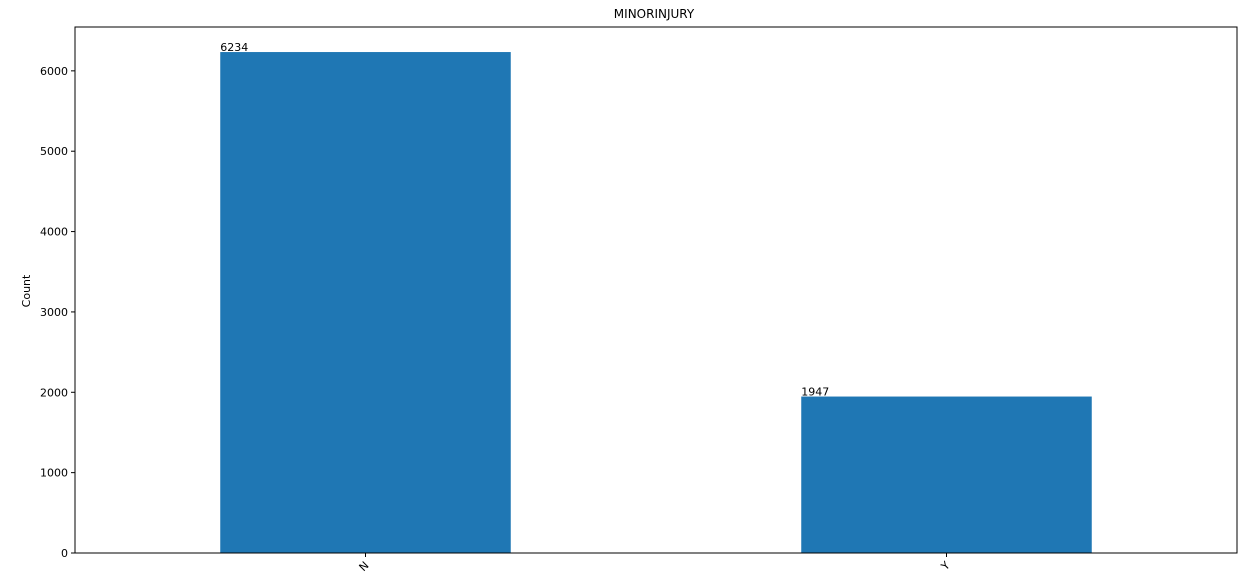  Describe the element at coordinates (815, 392) in the screenshot. I see `bar-value-label: 1947` at that location.